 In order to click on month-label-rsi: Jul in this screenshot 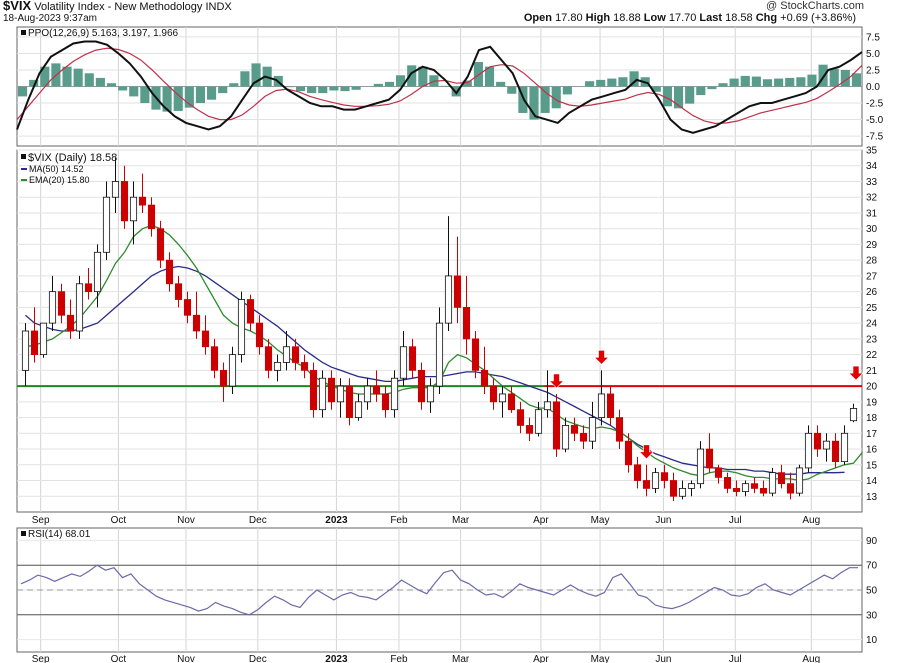, I will do `click(735, 658)`.